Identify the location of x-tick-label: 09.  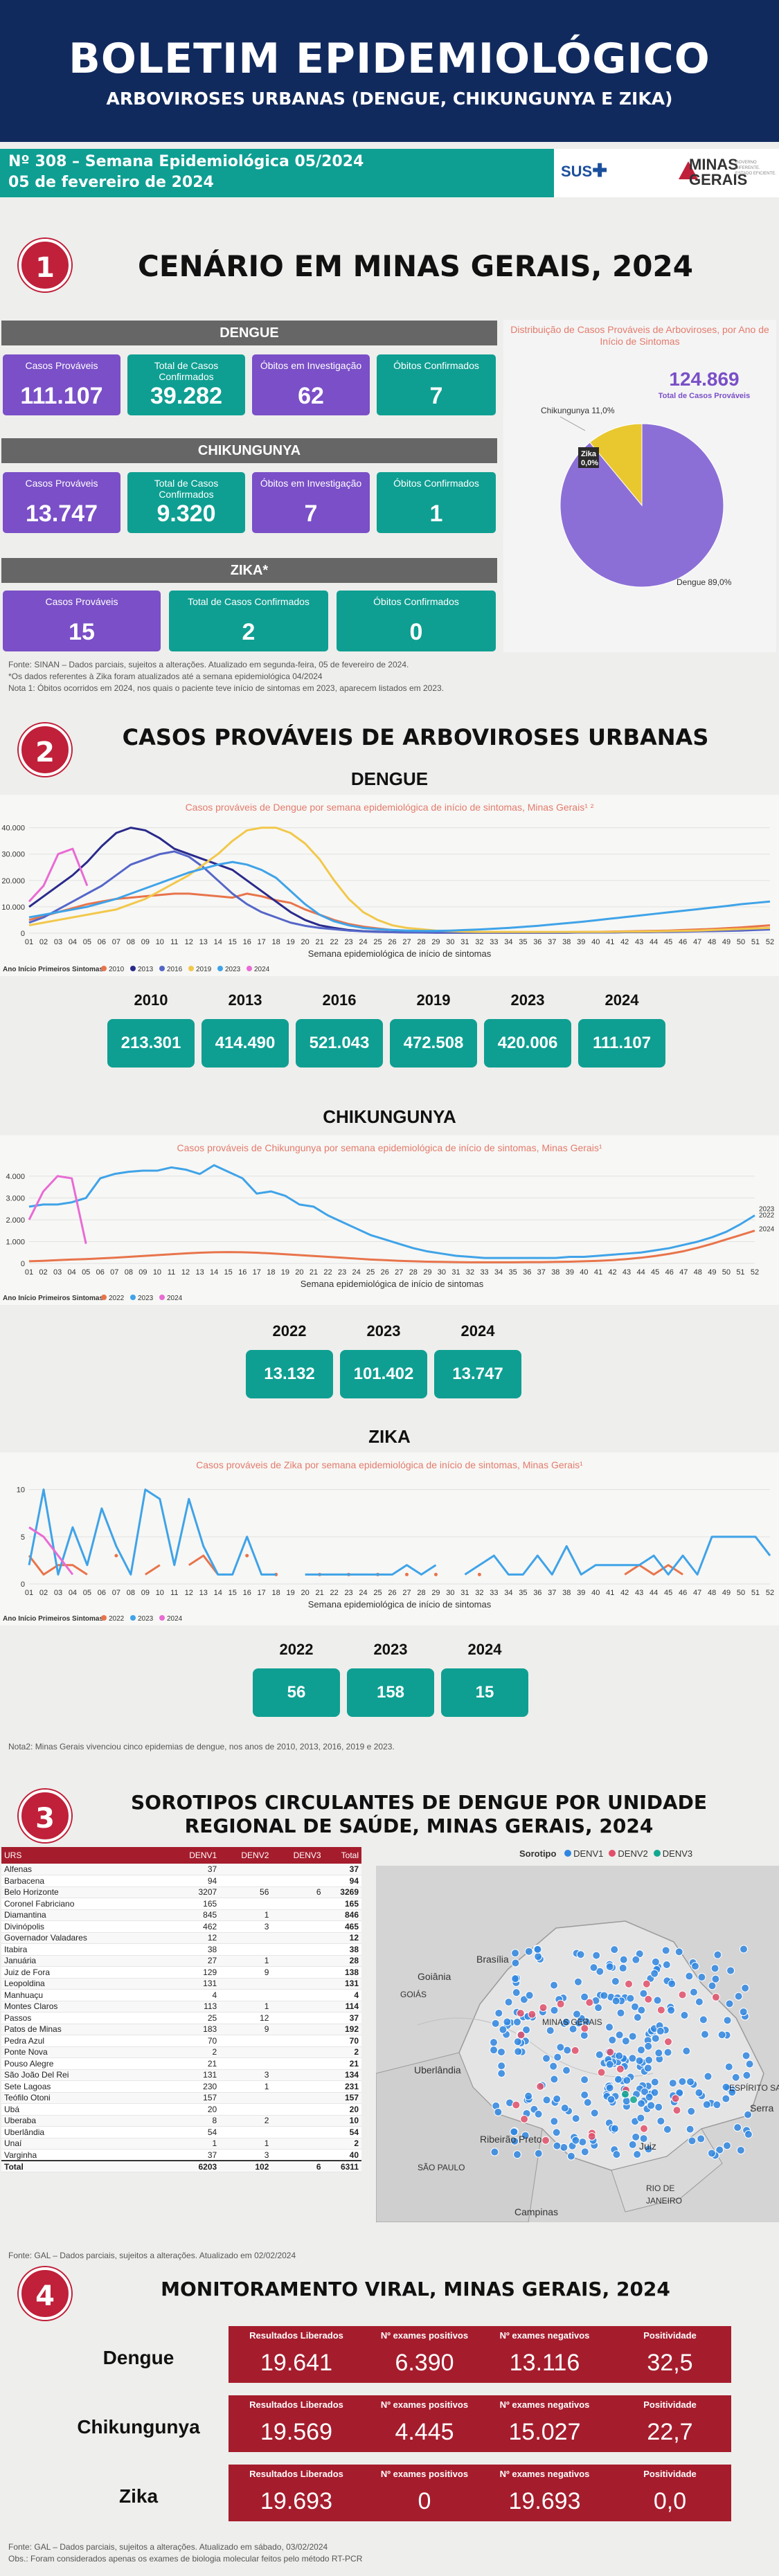
(145, 942).